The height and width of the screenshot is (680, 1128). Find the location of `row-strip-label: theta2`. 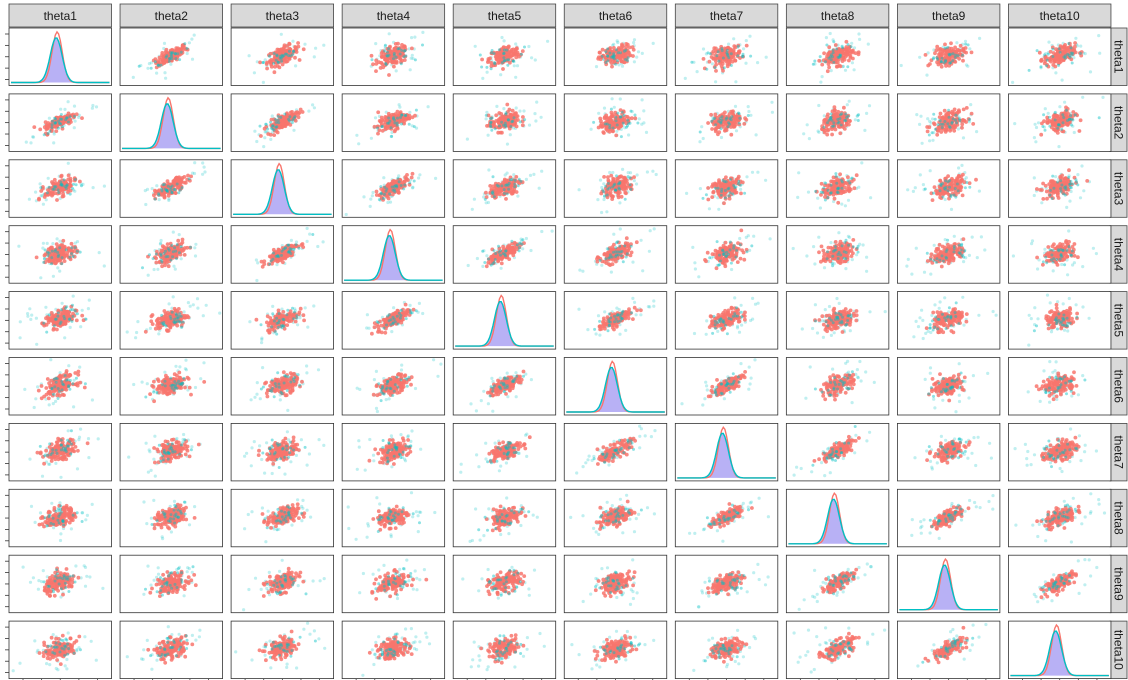

row-strip-label: theta2 is located at coordinates (1119, 123).